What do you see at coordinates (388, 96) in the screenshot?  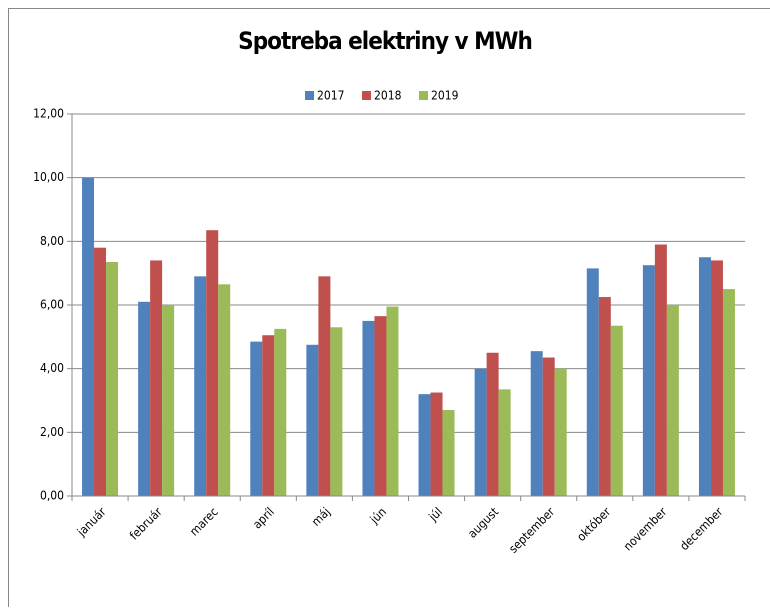 I see `legend-label: 2018` at bounding box center [388, 96].